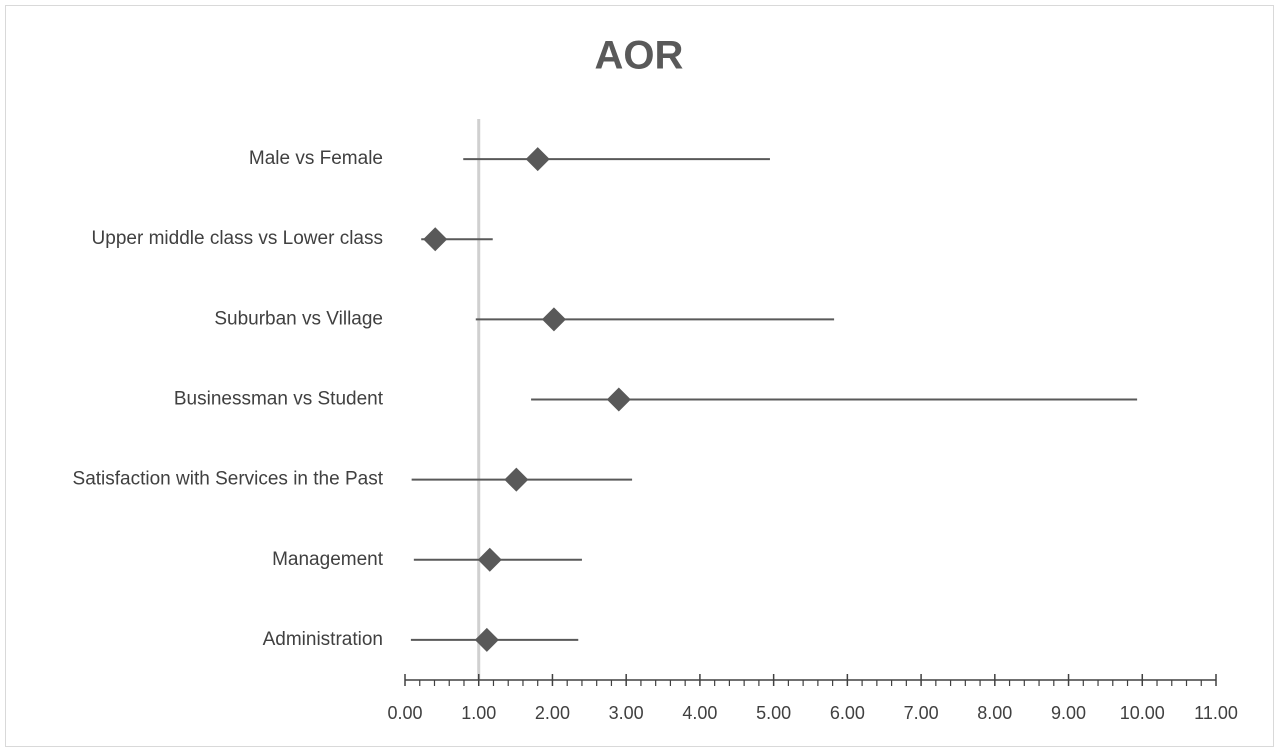  What do you see at coordinates (237, 238) in the screenshot?
I see `y-category-label: Upper middle class vs Lower class` at bounding box center [237, 238].